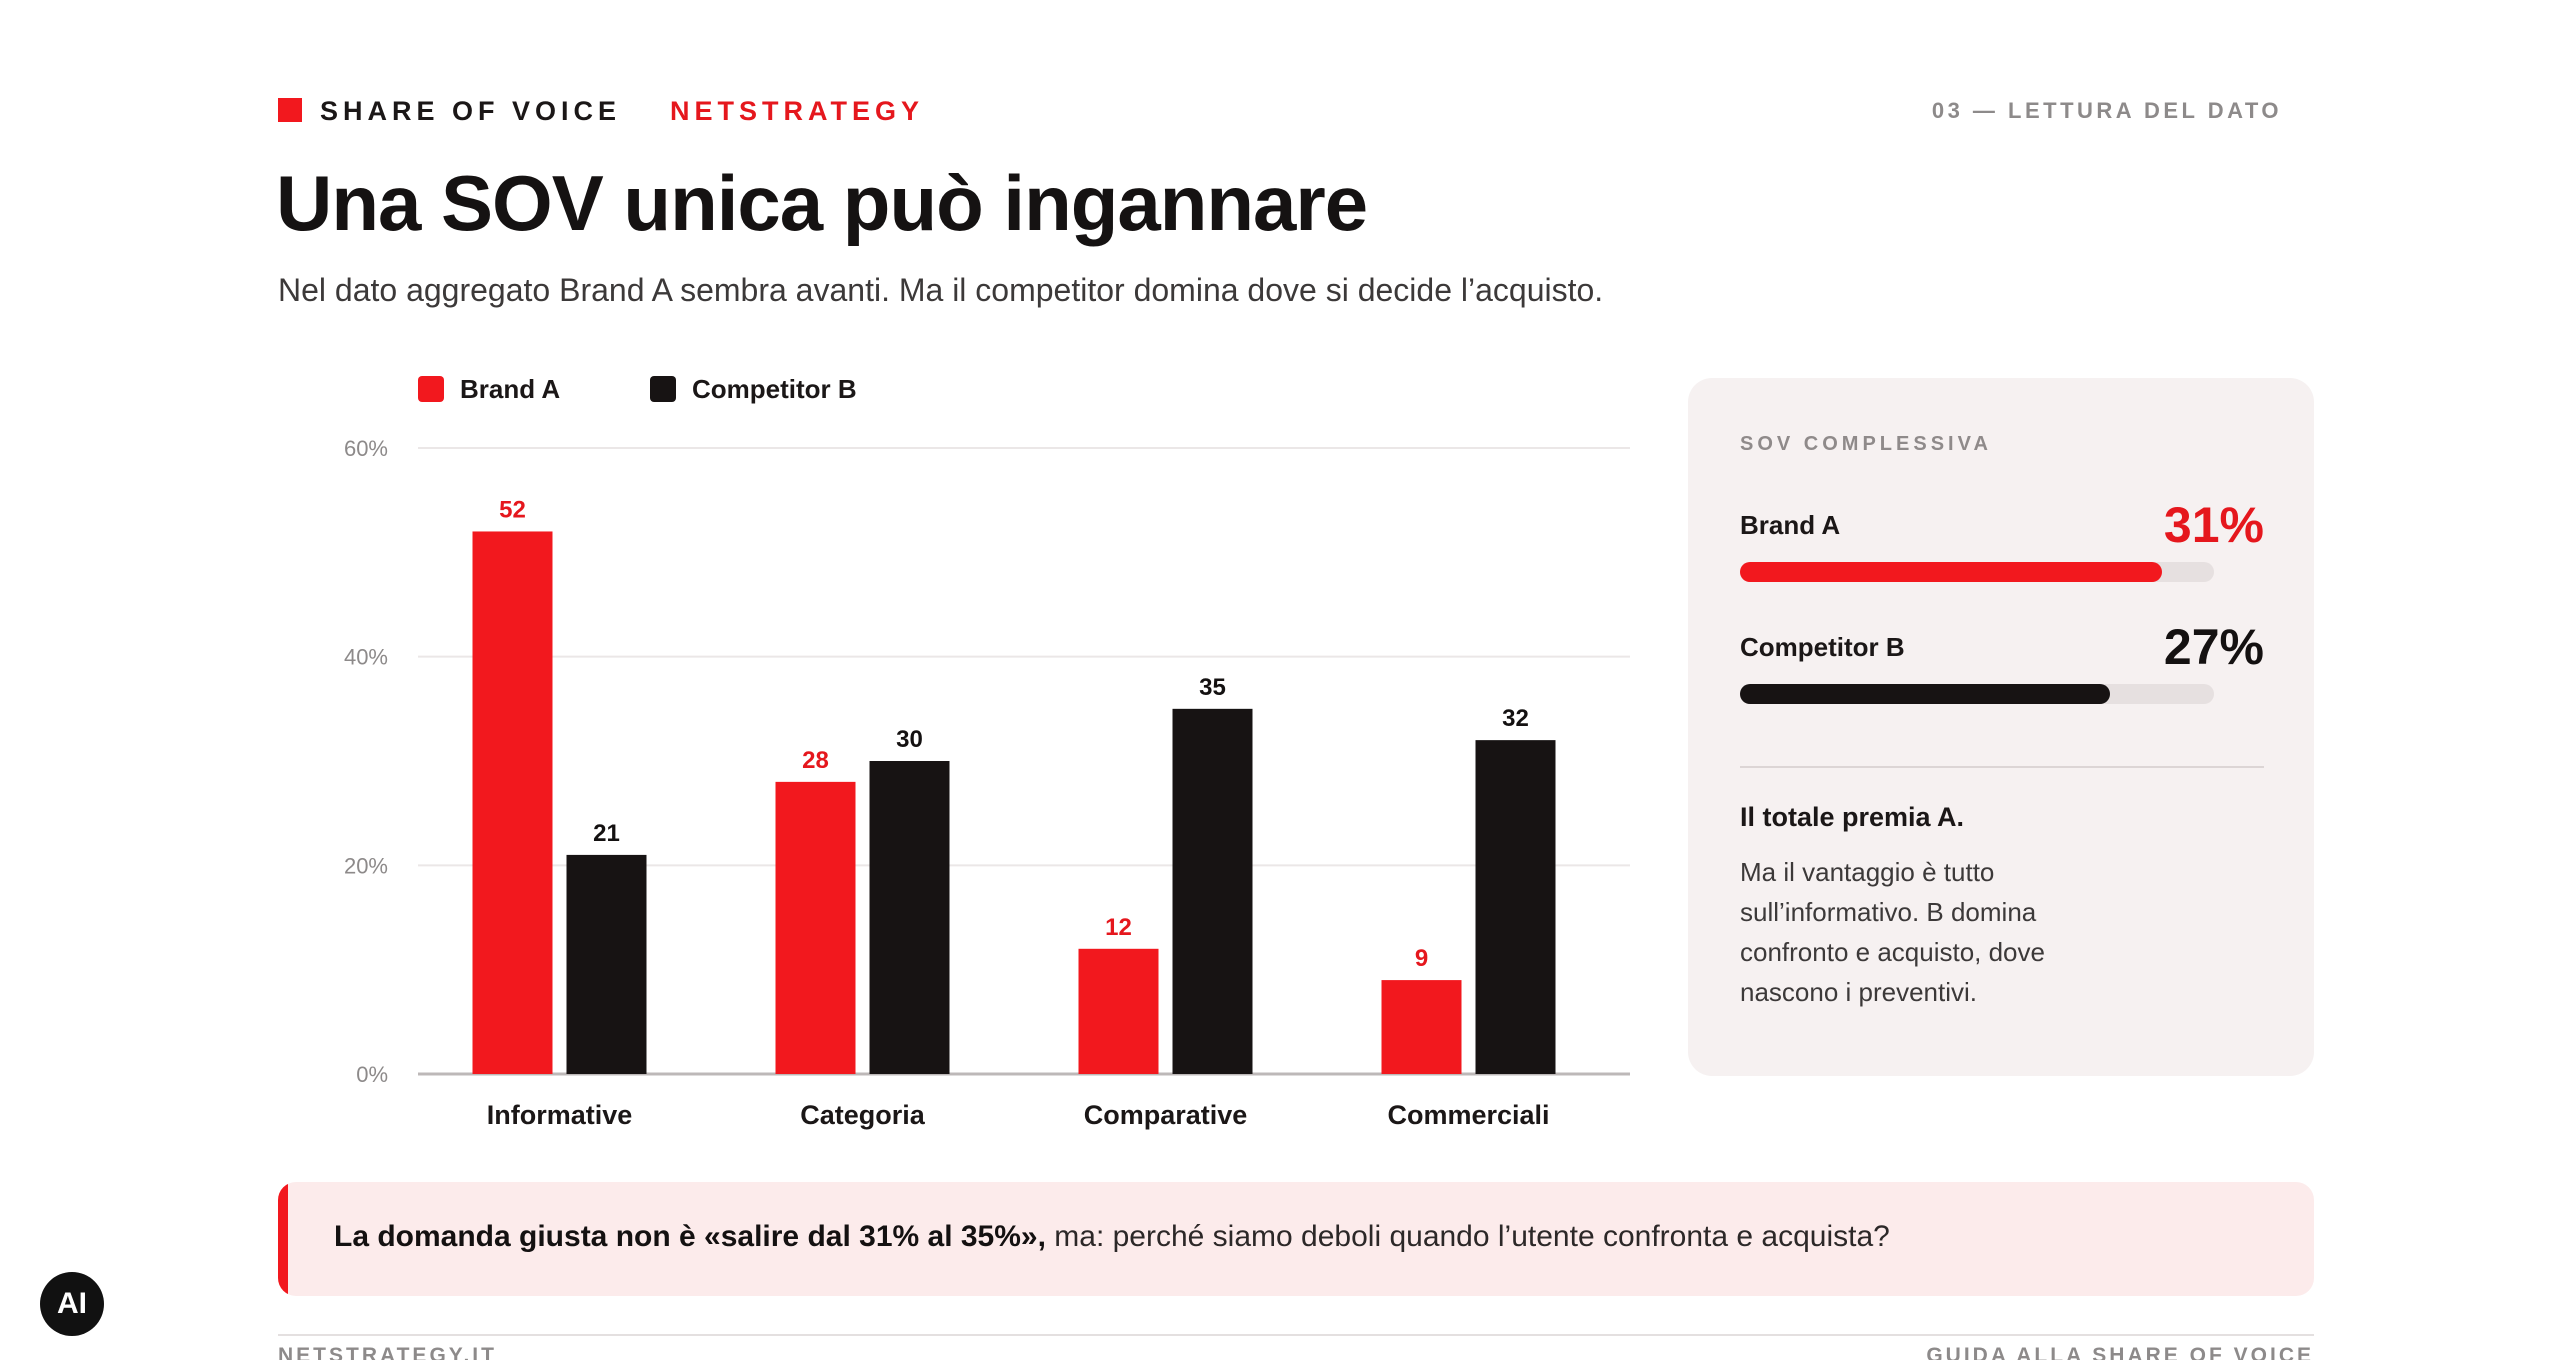  What do you see at coordinates (1296, 1335) in the screenshot?
I see `footer-divider` at bounding box center [1296, 1335].